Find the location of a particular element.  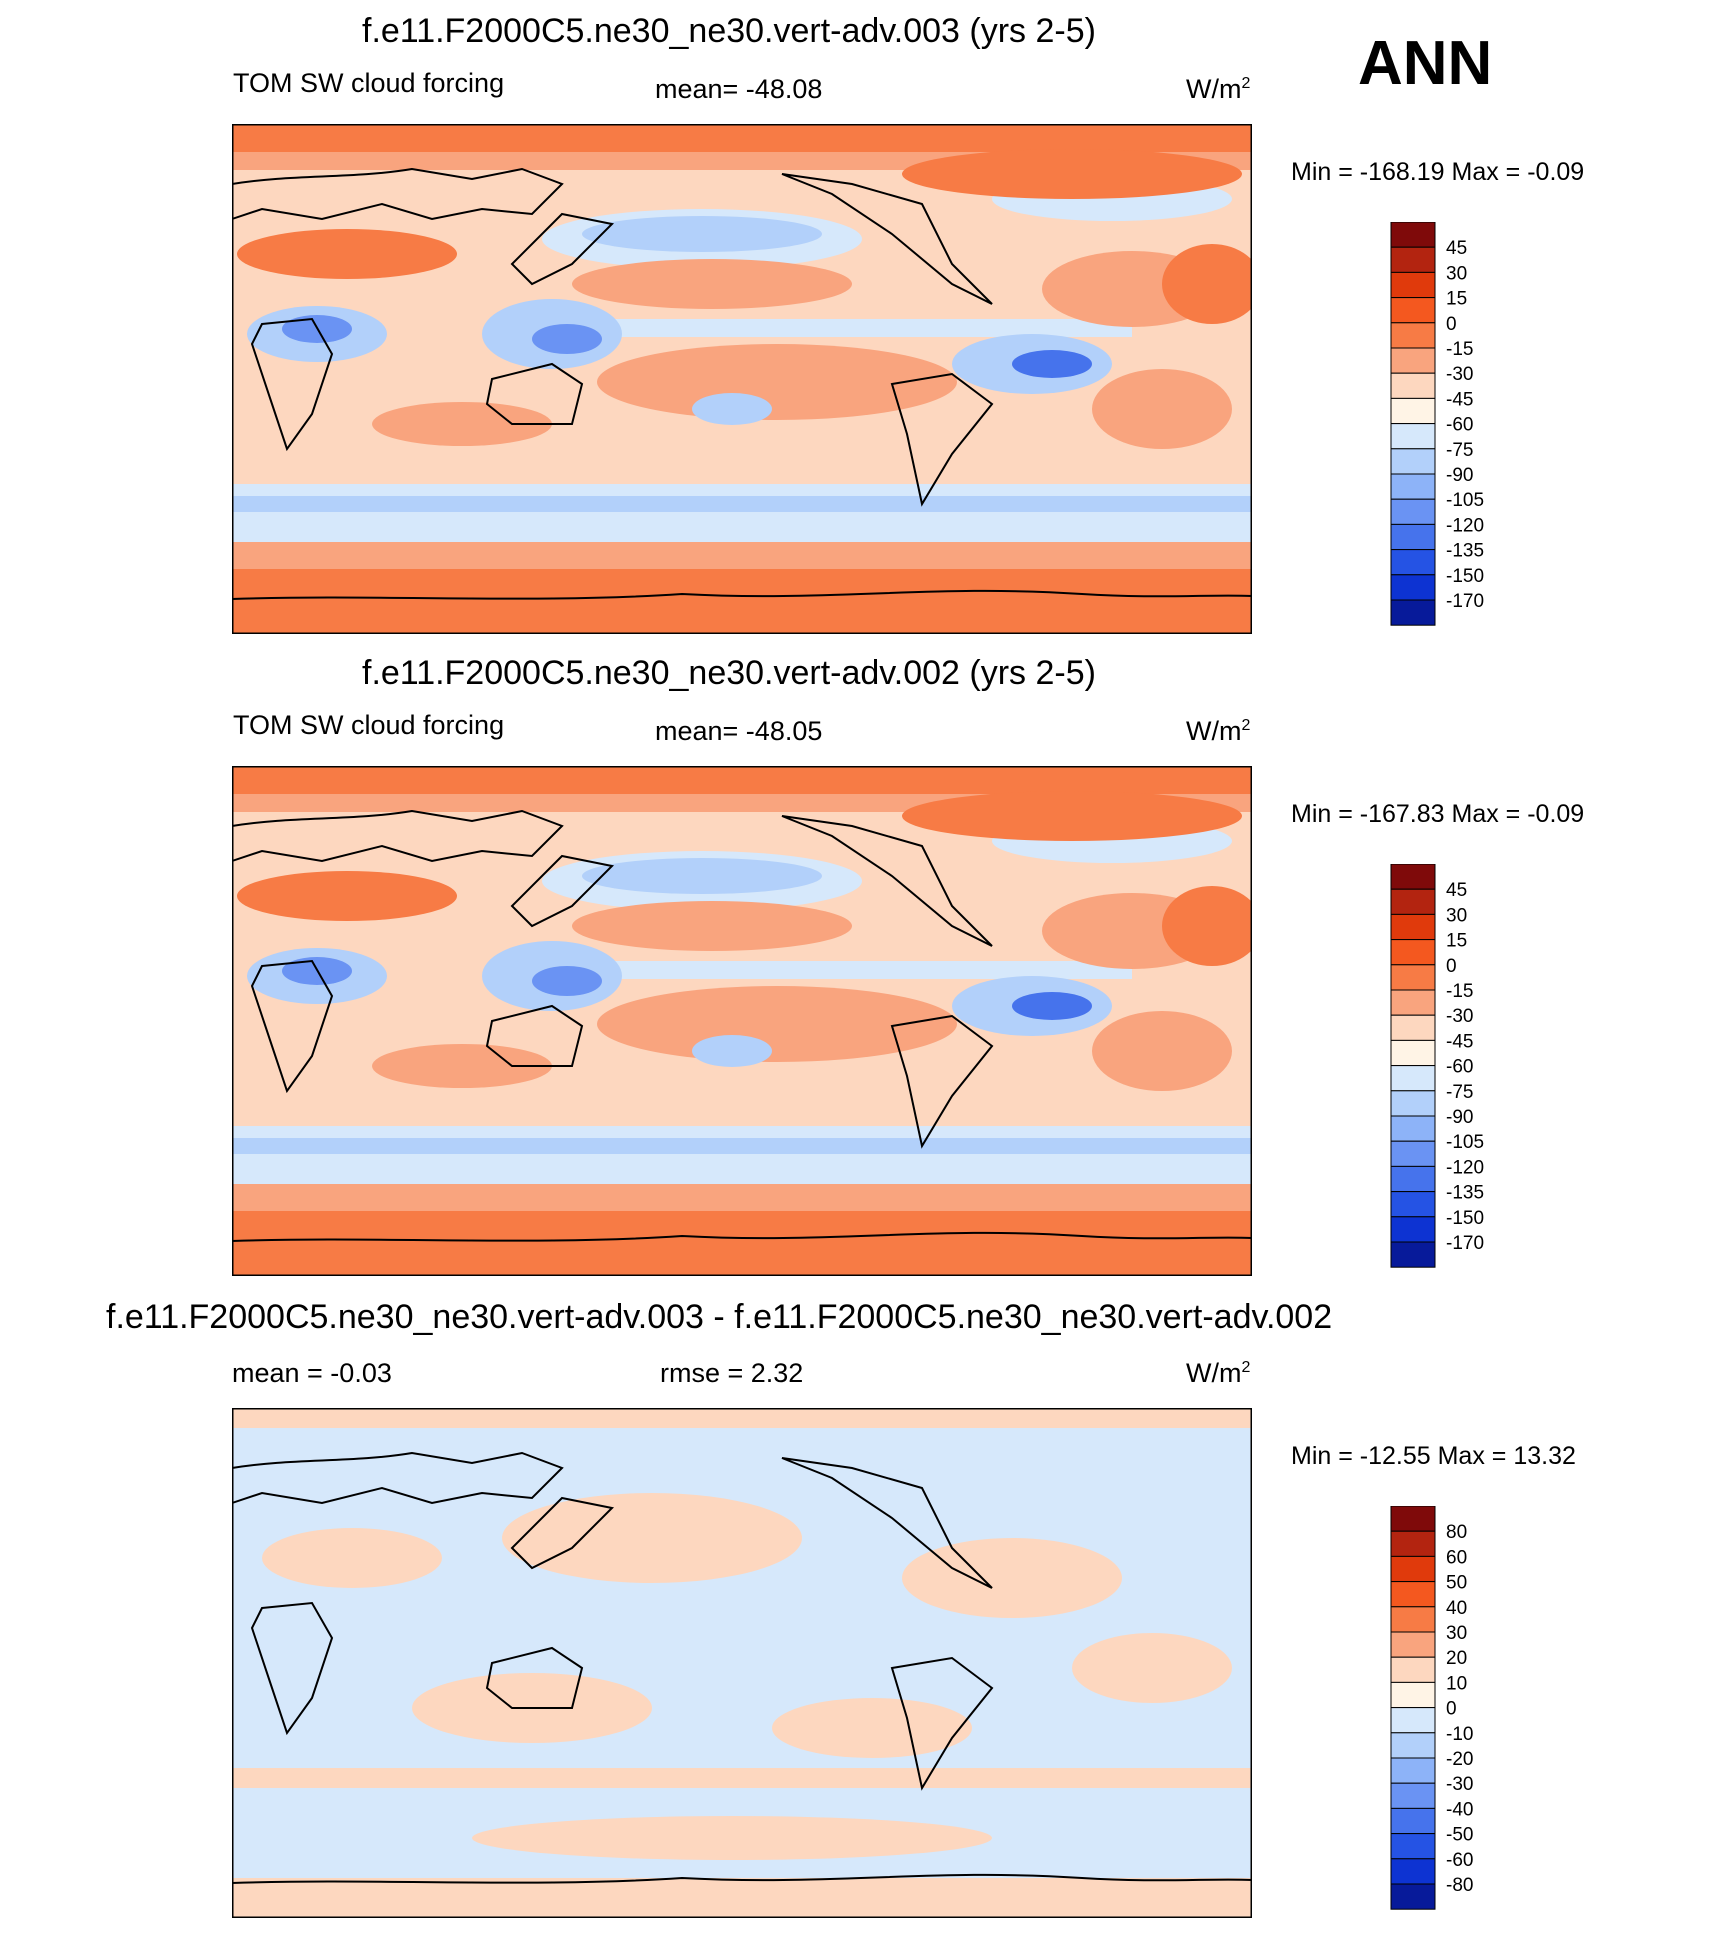

mean-label: mean= -48.05 is located at coordinates (739, 731).